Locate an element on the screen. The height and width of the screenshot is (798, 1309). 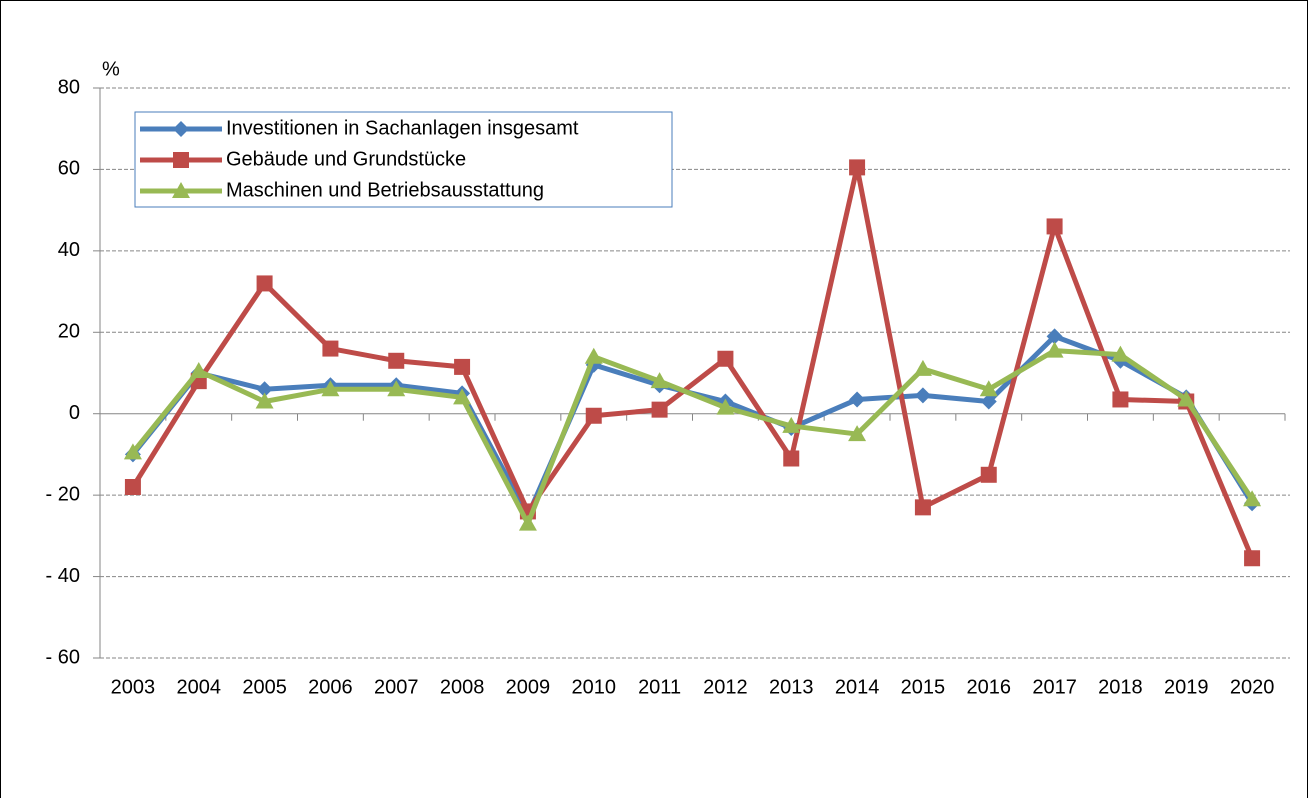
x-tick-label: 2004 is located at coordinates (199, 687).